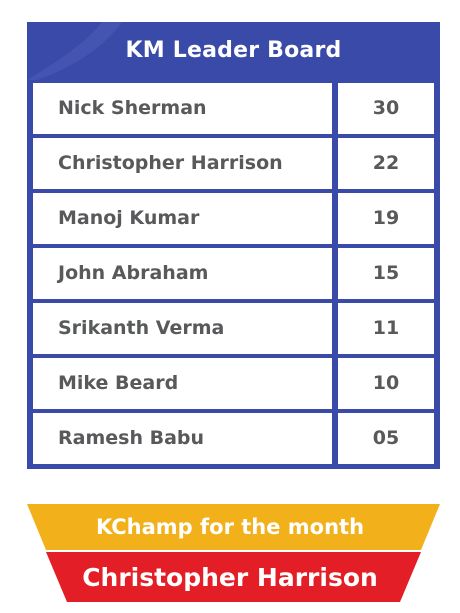 The width and height of the screenshot is (460, 613). I want to click on kchamp-winner-name: Christopher Harrison, so click(230, 577).